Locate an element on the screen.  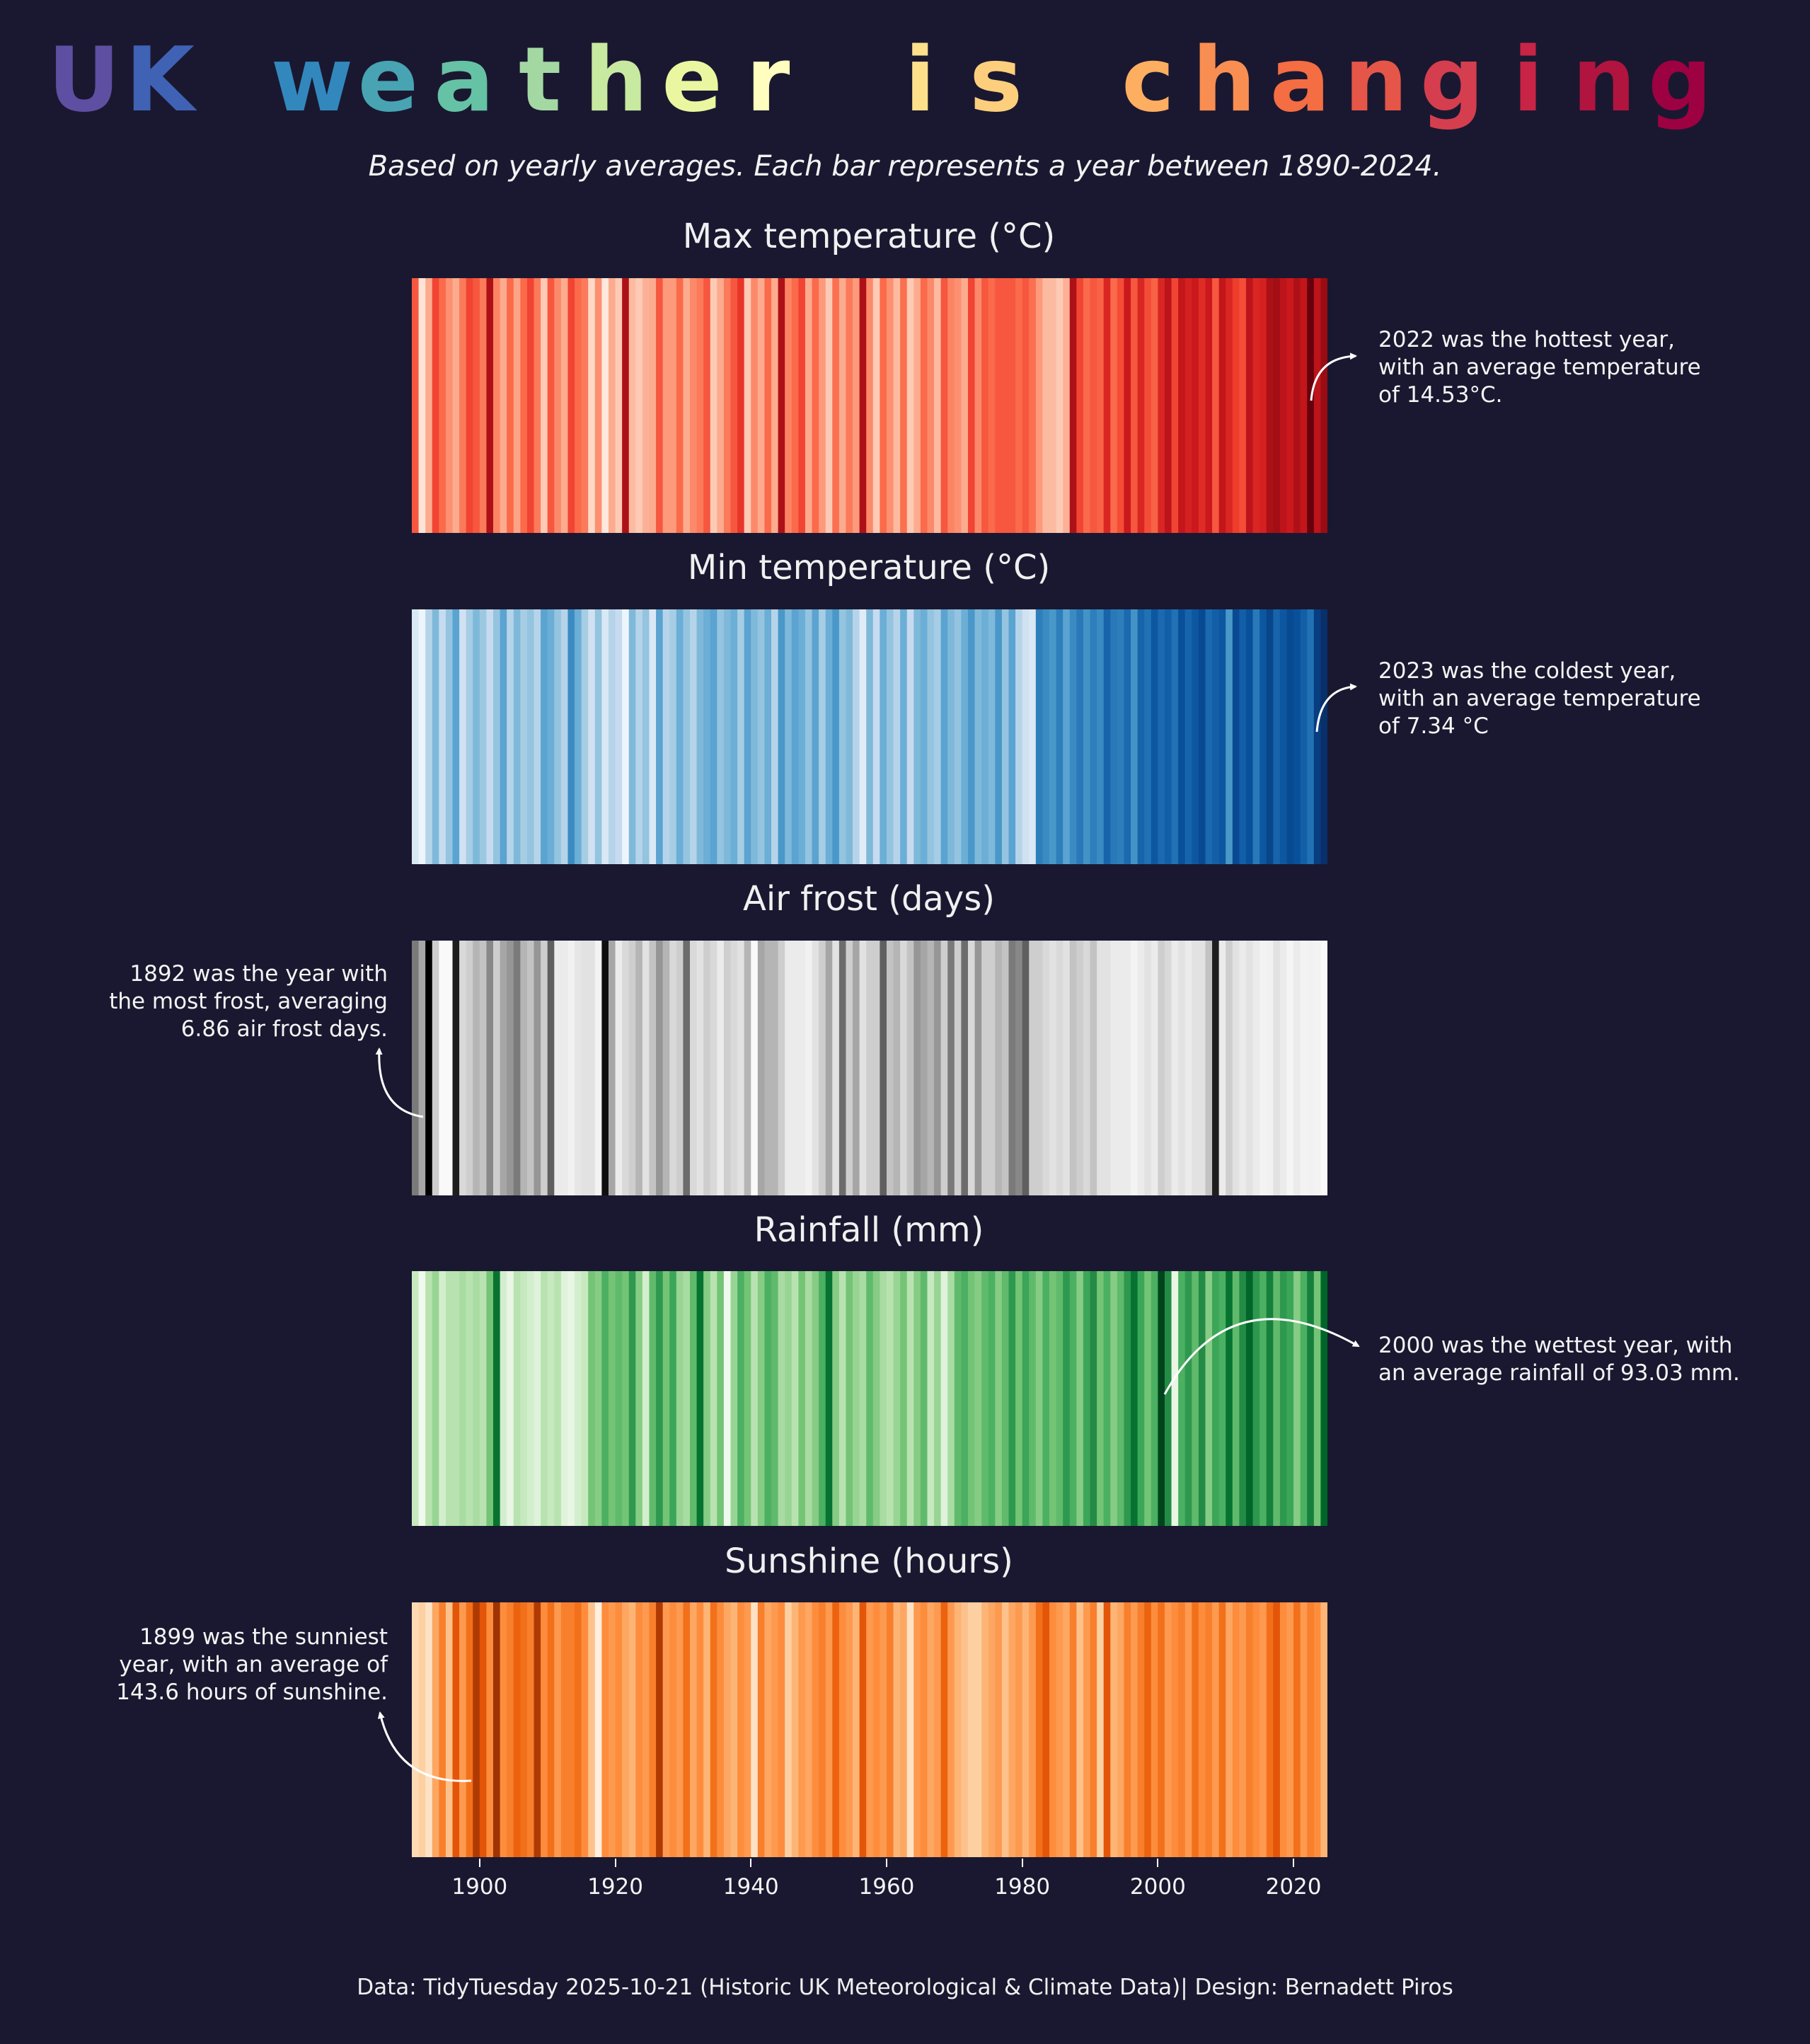
panel-title-min-temperature: Min temperature (°C) is located at coordinates (869, 567).